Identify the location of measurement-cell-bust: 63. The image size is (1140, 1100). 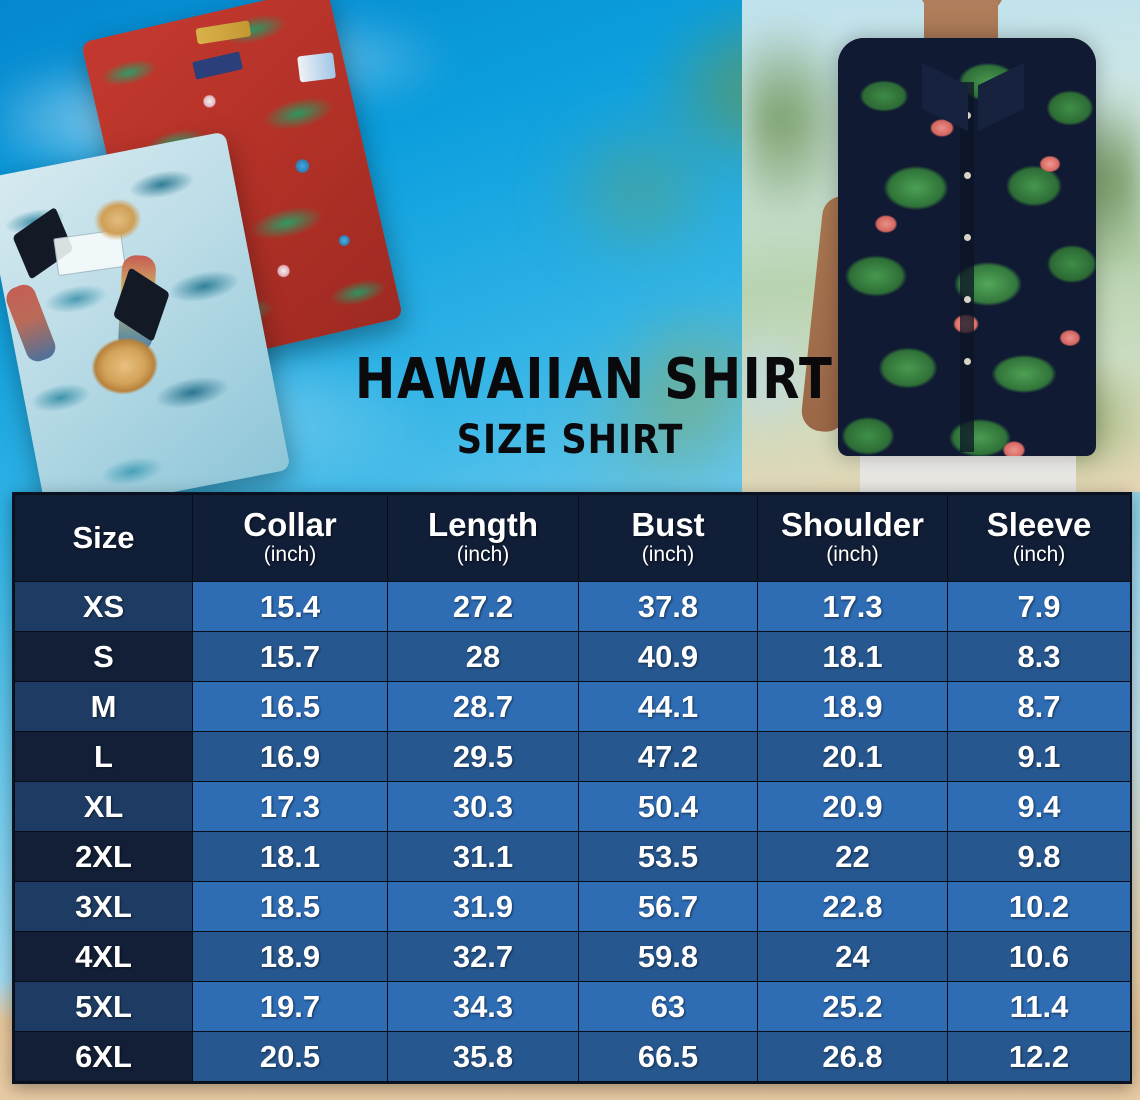
(668, 1006).